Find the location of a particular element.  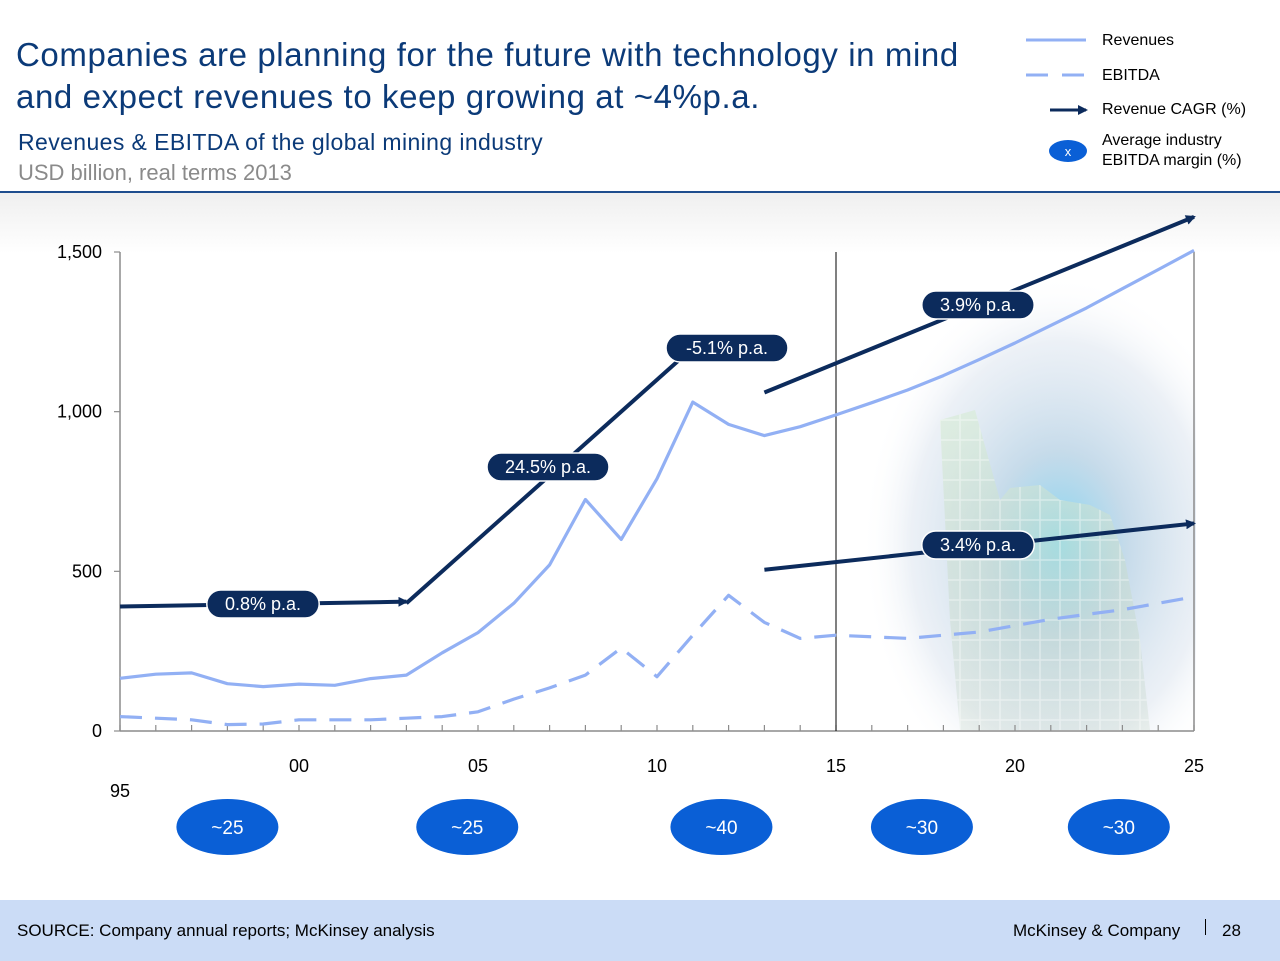

x-tick-label: 10 is located at coordinates (657, 766).